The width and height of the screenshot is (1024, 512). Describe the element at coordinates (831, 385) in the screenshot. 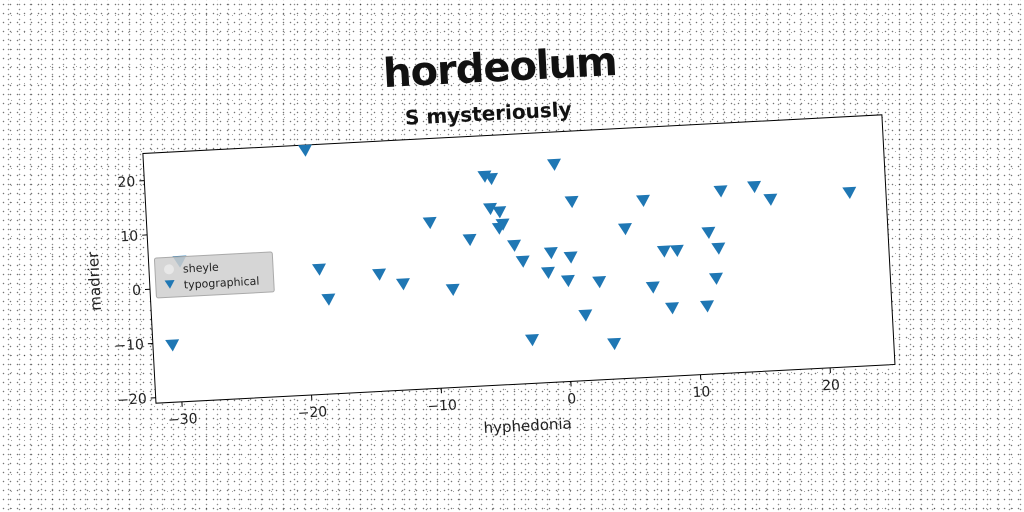

I see `x-tick-label: 20` at that location.